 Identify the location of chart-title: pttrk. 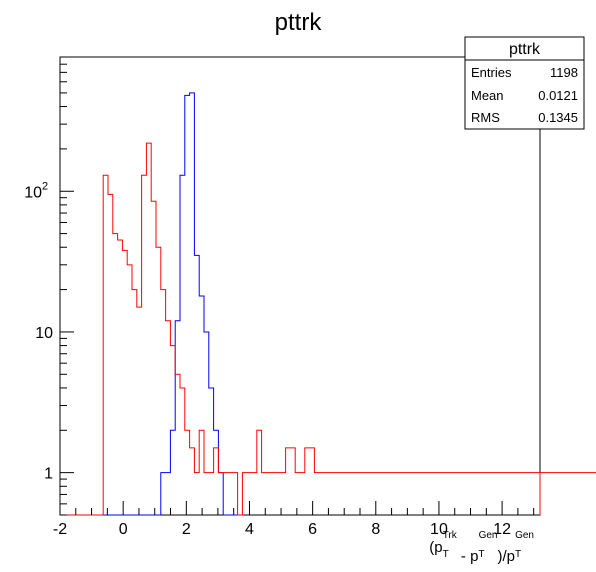
(299, 22).